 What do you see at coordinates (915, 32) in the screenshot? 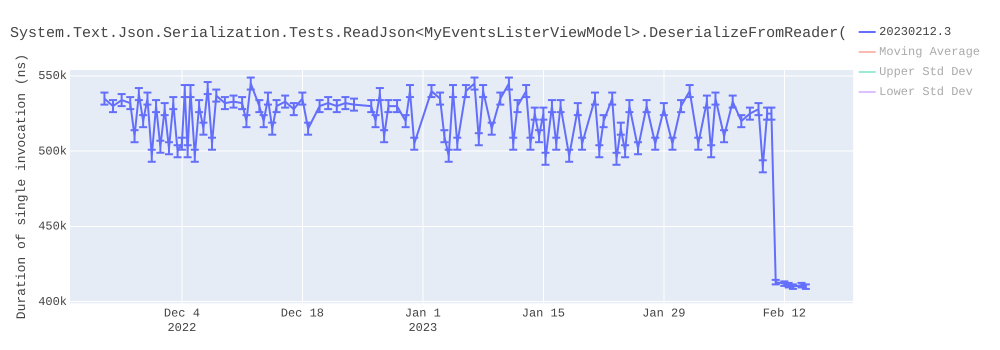
I see `legend-label: 20230212.3` at bounding box center [915, 32].